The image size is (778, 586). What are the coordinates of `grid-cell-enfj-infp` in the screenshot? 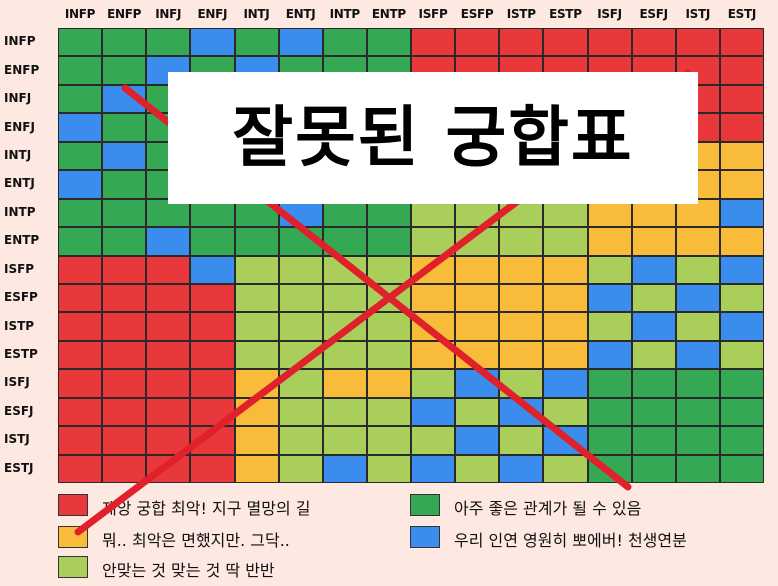 It's located at (80, 127).